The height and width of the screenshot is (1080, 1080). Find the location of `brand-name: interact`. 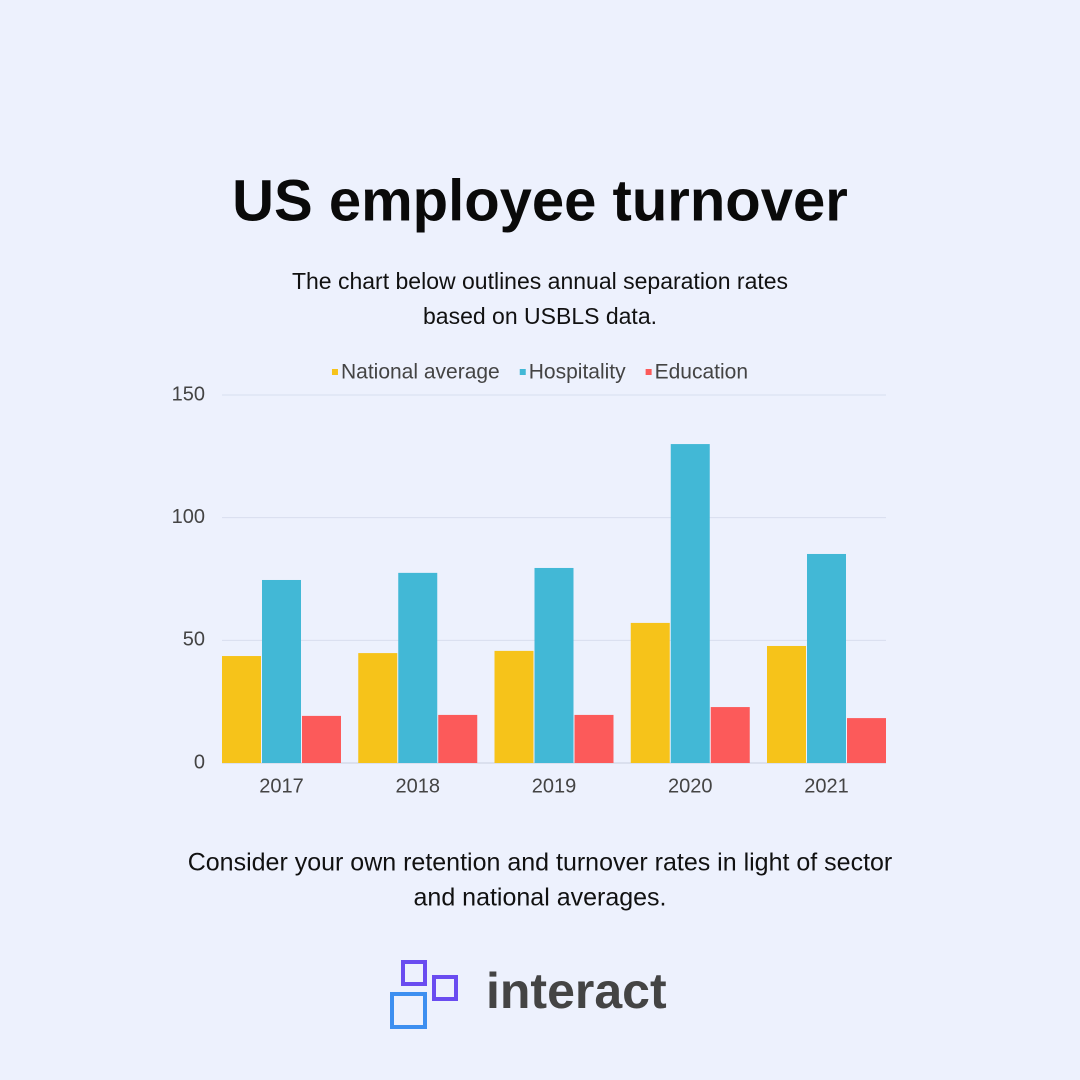

brand-name: interact is located at coordinates (576, 991).